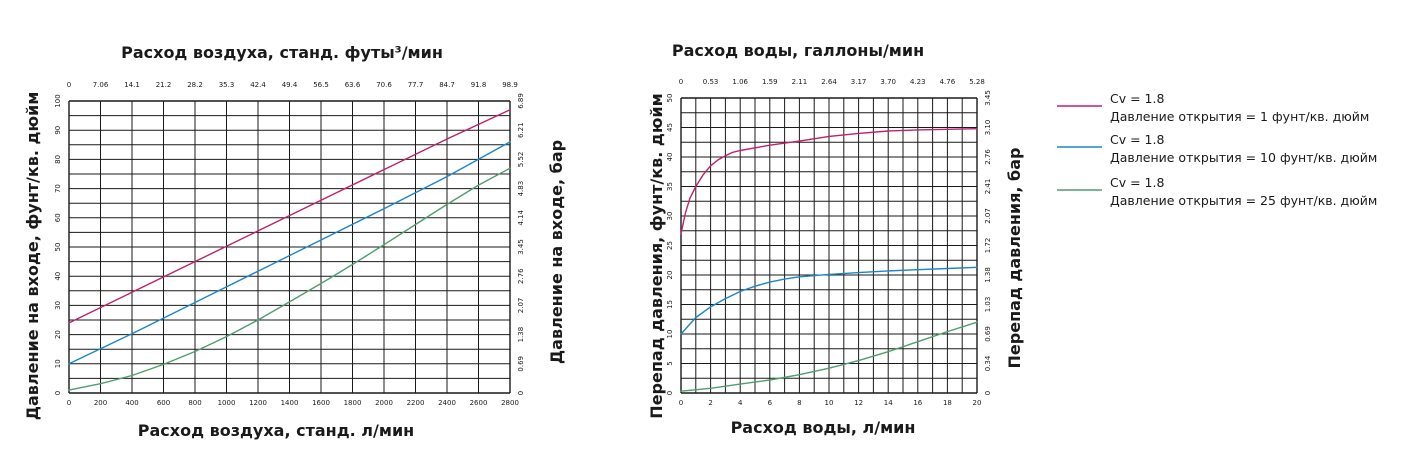  I want to click on air-y-right-tick-label: 1.38, so click(521, 335).